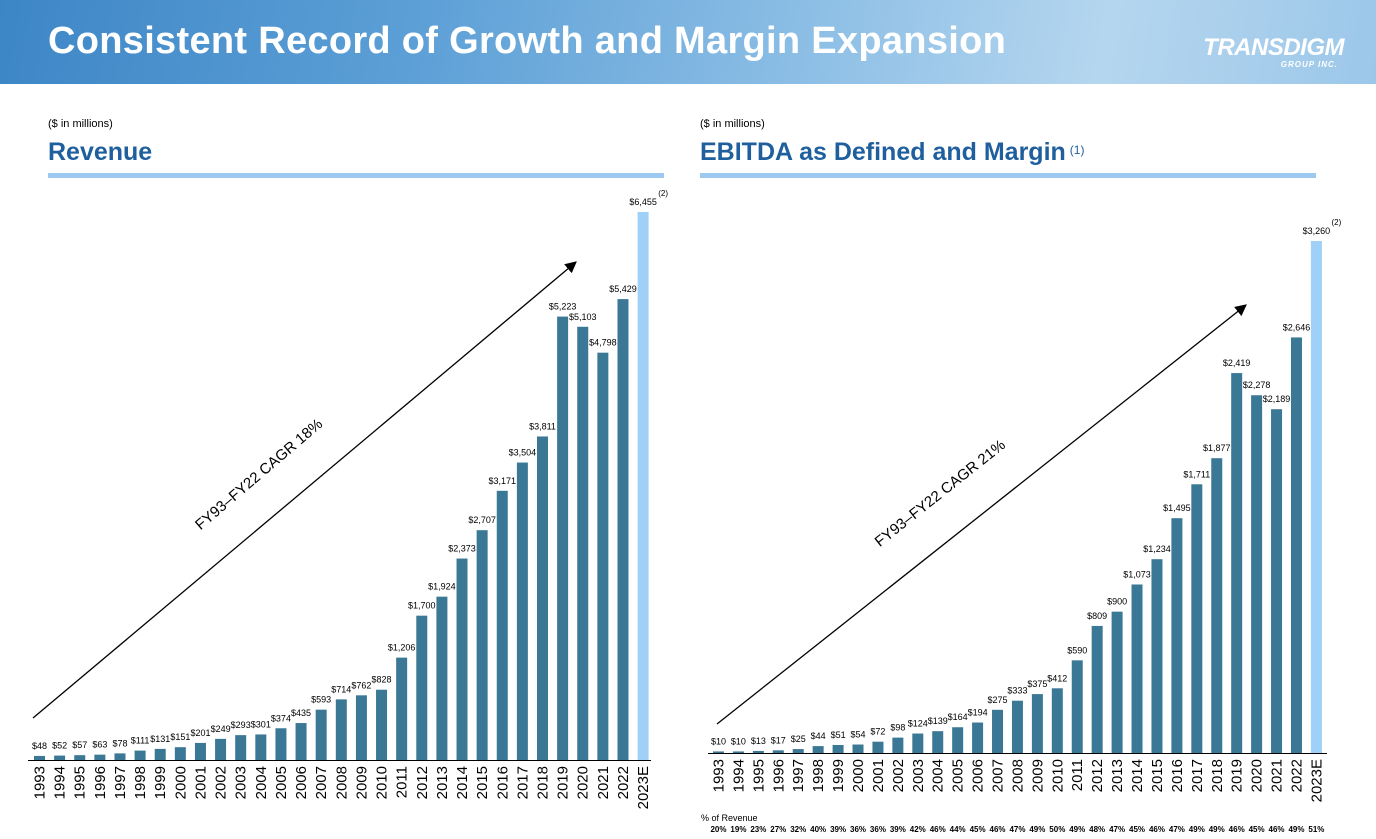  I want to click on revenue-estimate-footnote: (2), so click(663, 193).